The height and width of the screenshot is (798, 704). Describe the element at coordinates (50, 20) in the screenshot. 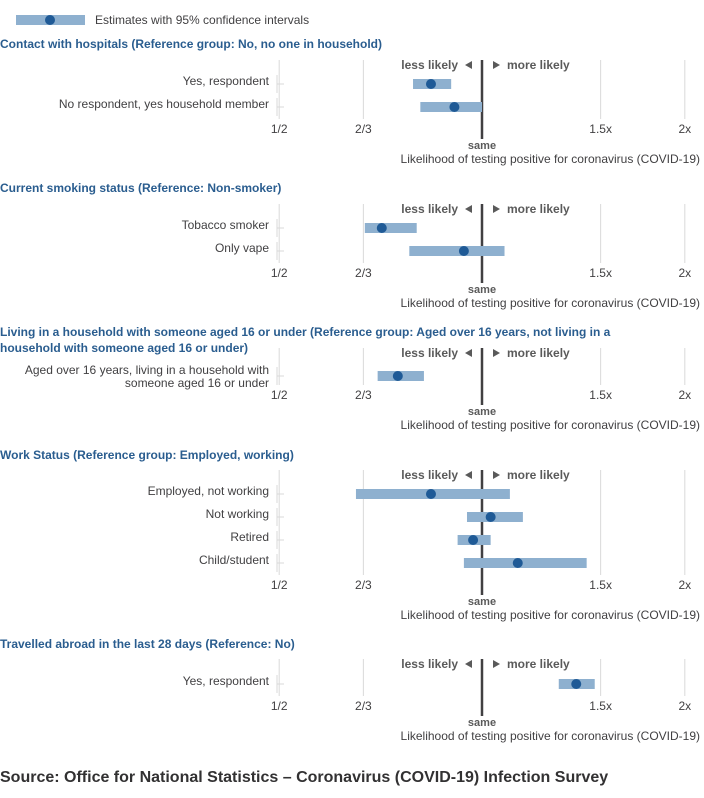

I see `legend-point-swatch` at that location.